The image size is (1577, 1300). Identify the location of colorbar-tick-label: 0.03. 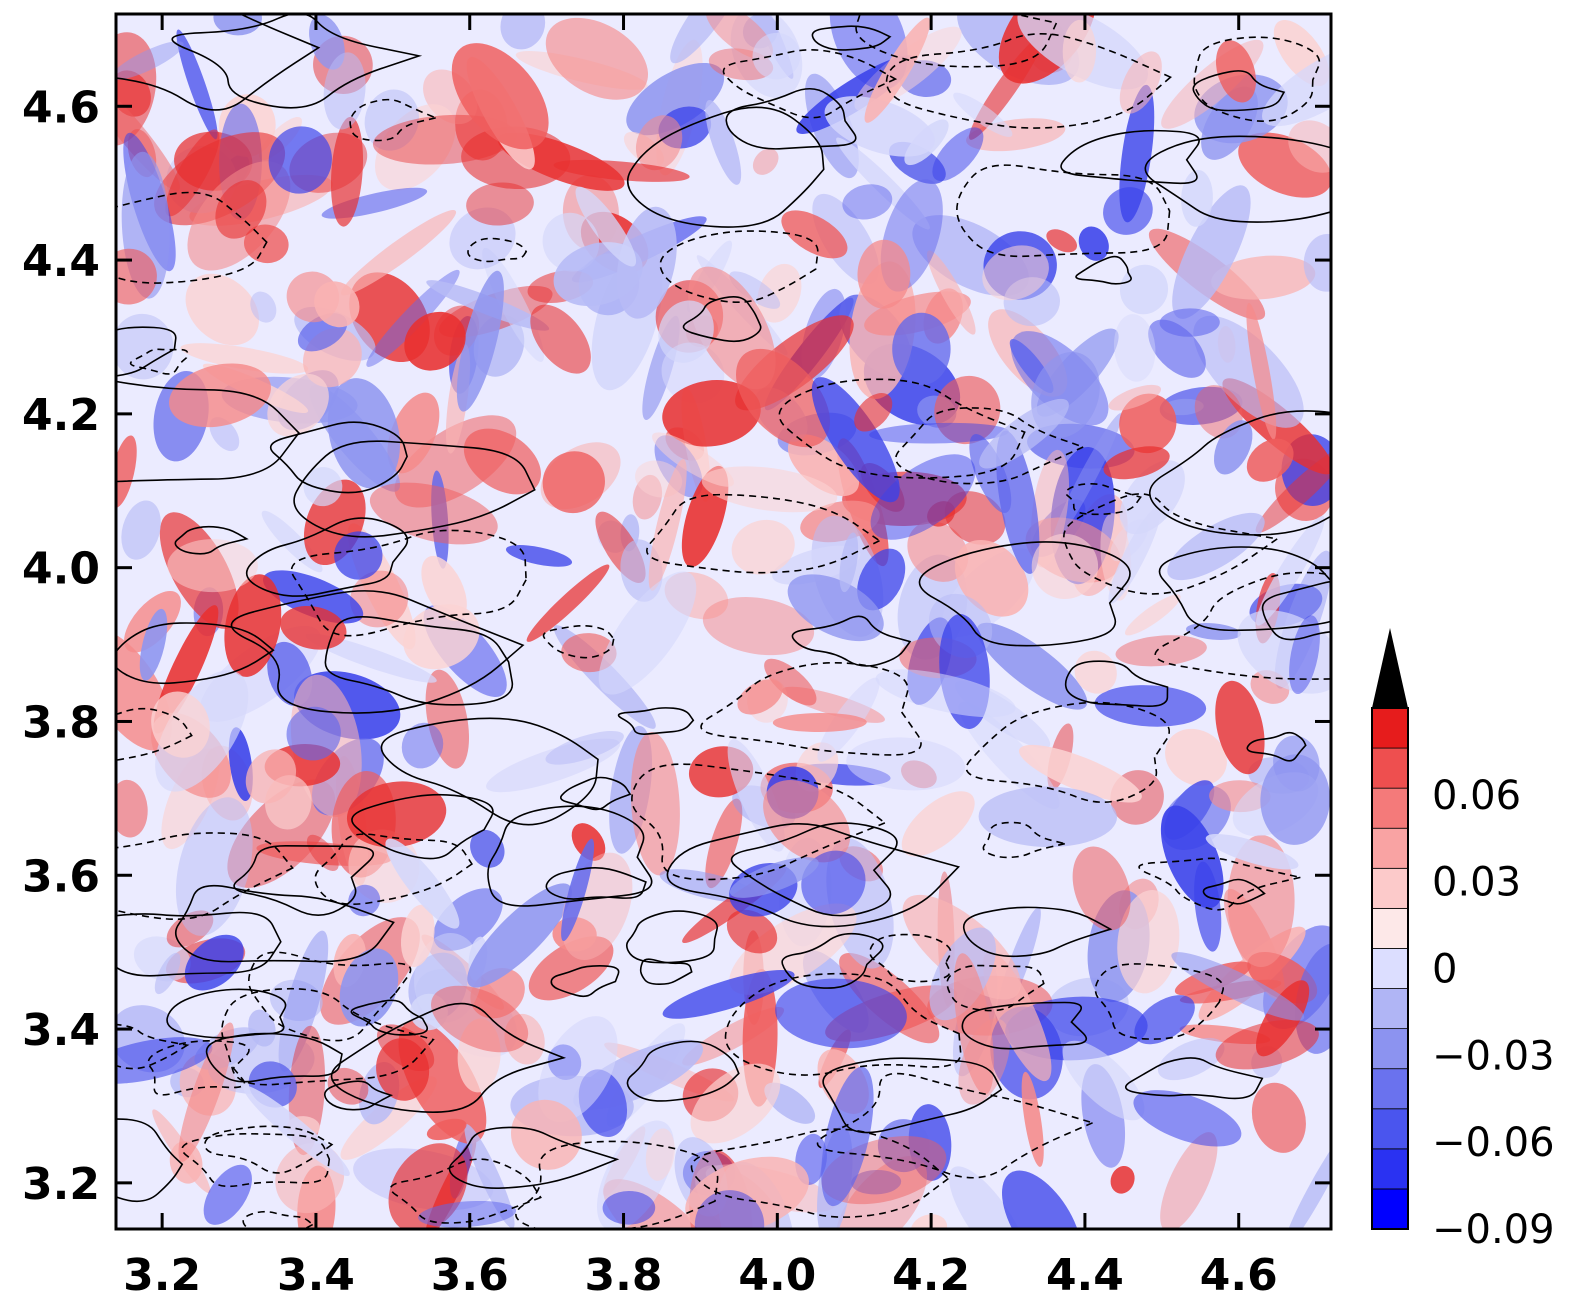
(1476, 883).